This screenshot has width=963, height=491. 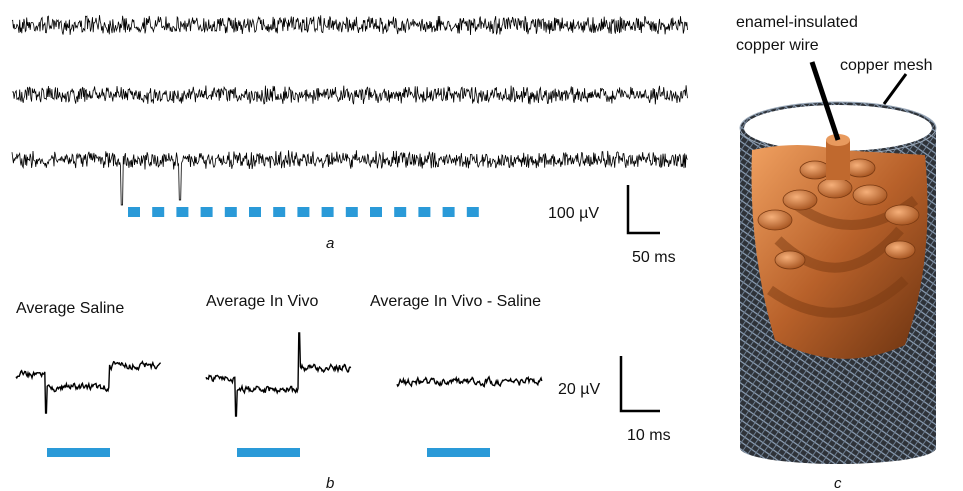 What do you see at coordinates (330, 483) in the screenshot?
I see `panel-label: b` at bounding box center [330, 483].